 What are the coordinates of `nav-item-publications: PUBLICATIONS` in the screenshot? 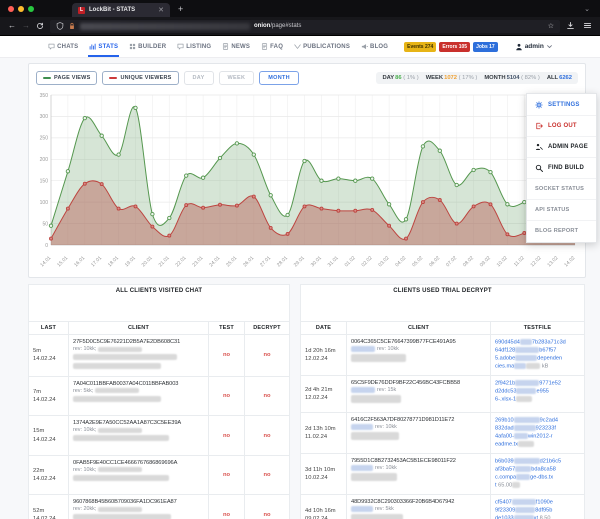 It's located at (322, 46).